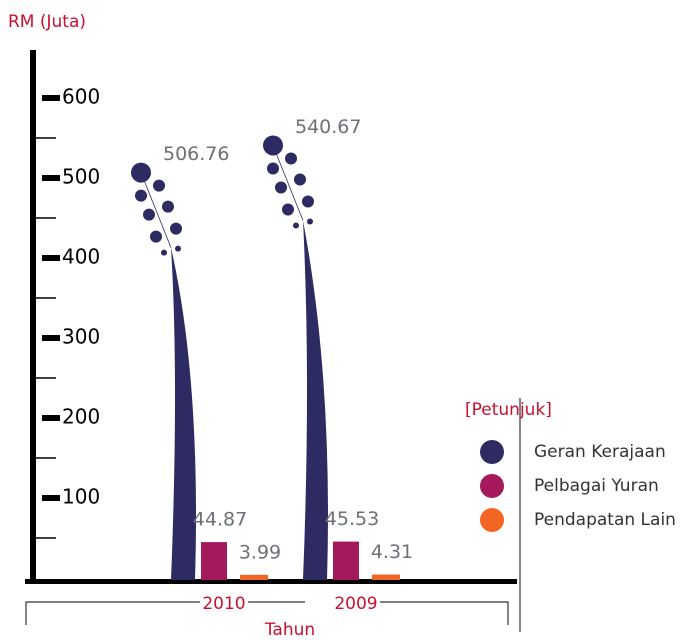  I want to click on value-label: 44.87, so click(220, 520).